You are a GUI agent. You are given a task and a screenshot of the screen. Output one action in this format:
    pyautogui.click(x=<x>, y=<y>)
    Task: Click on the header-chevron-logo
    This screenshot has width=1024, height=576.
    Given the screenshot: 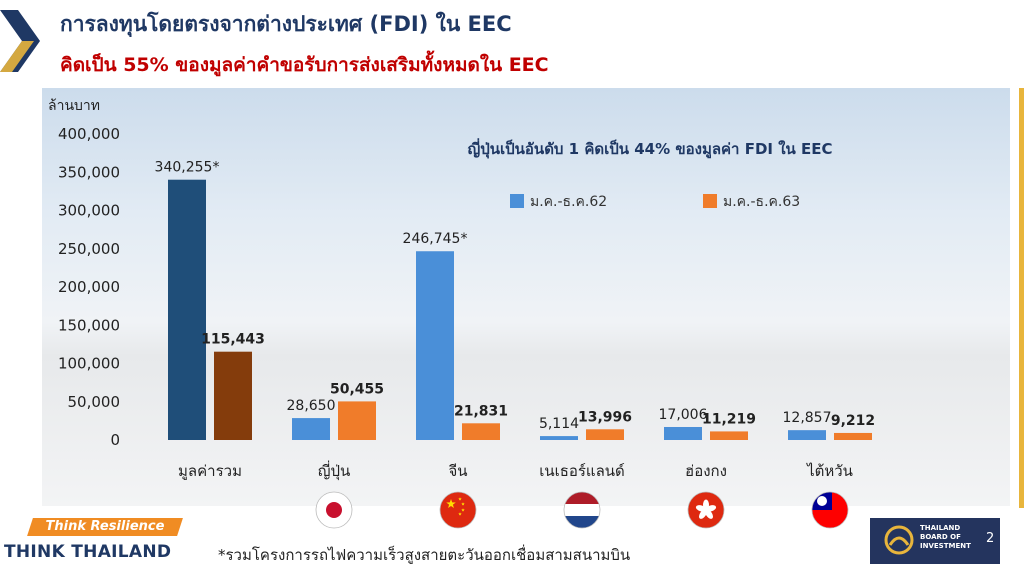 What is the action you would take?
    pyautogui.click(x=20, y=41)
    